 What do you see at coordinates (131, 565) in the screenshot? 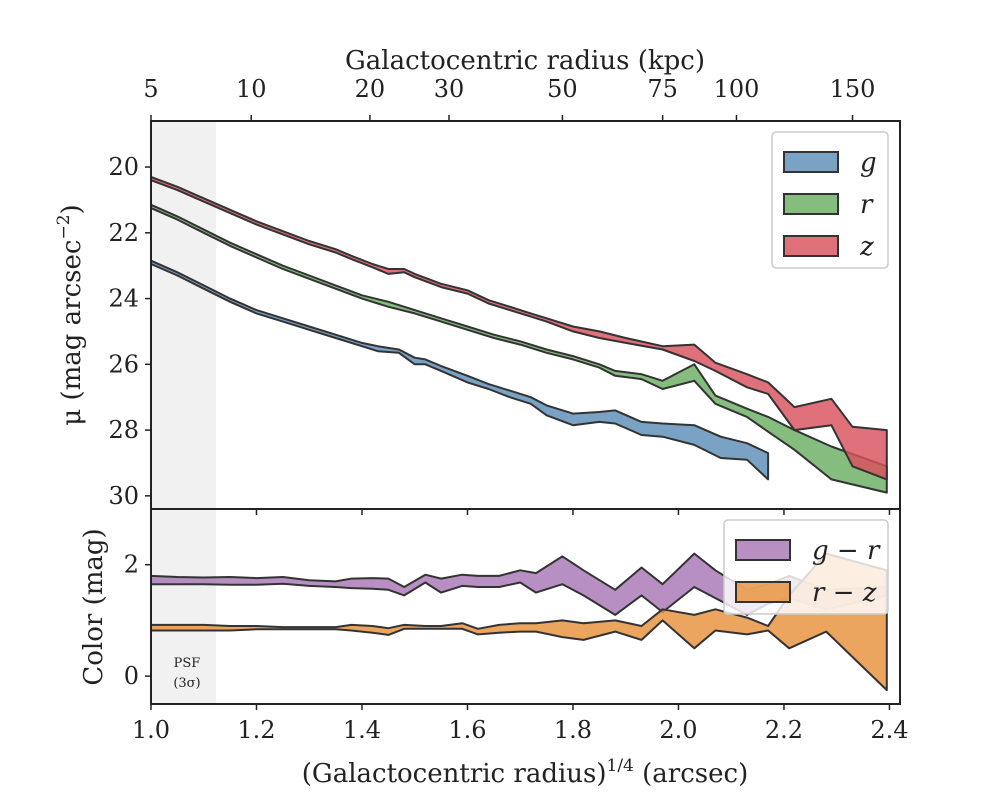
I see `y-tick-label: 2` at bounding box center [131, 565].